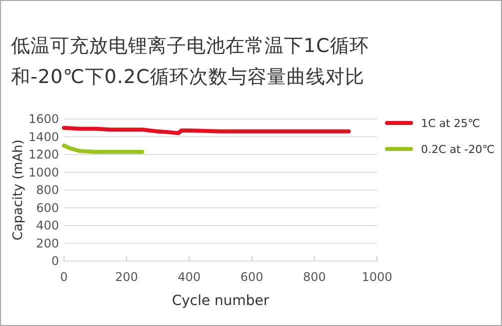  Describe the element at coordinates (377, 277) in the screenshot. I see `x-tick-label: 1000` at that location.